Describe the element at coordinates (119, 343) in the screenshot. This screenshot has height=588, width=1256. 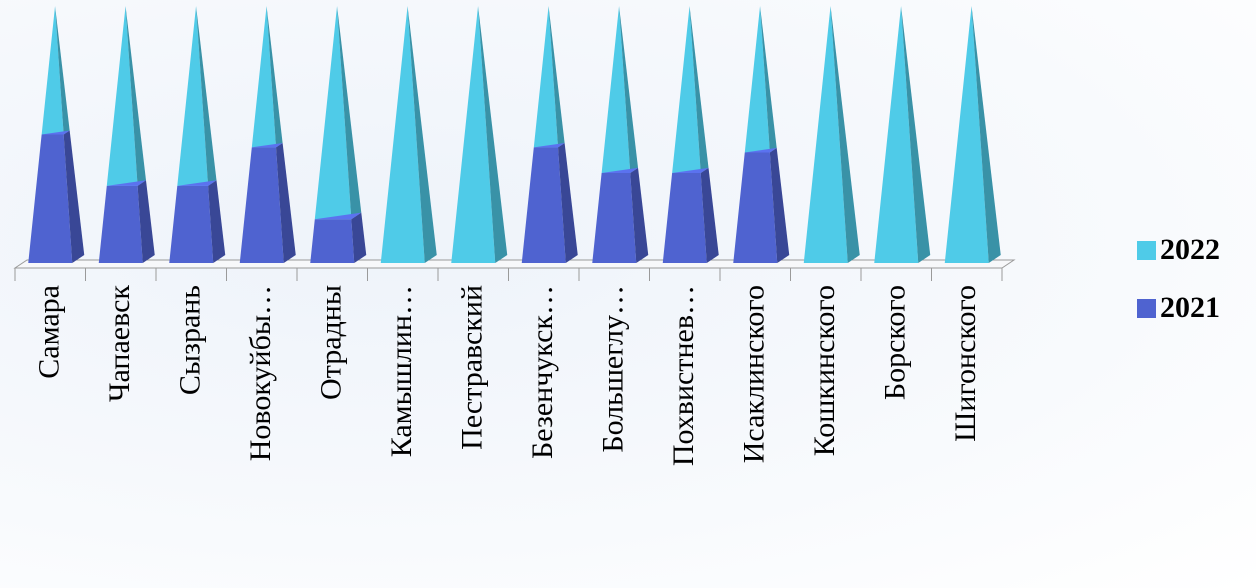
I see `x-tick-label-1: Чапаевск` at that location.